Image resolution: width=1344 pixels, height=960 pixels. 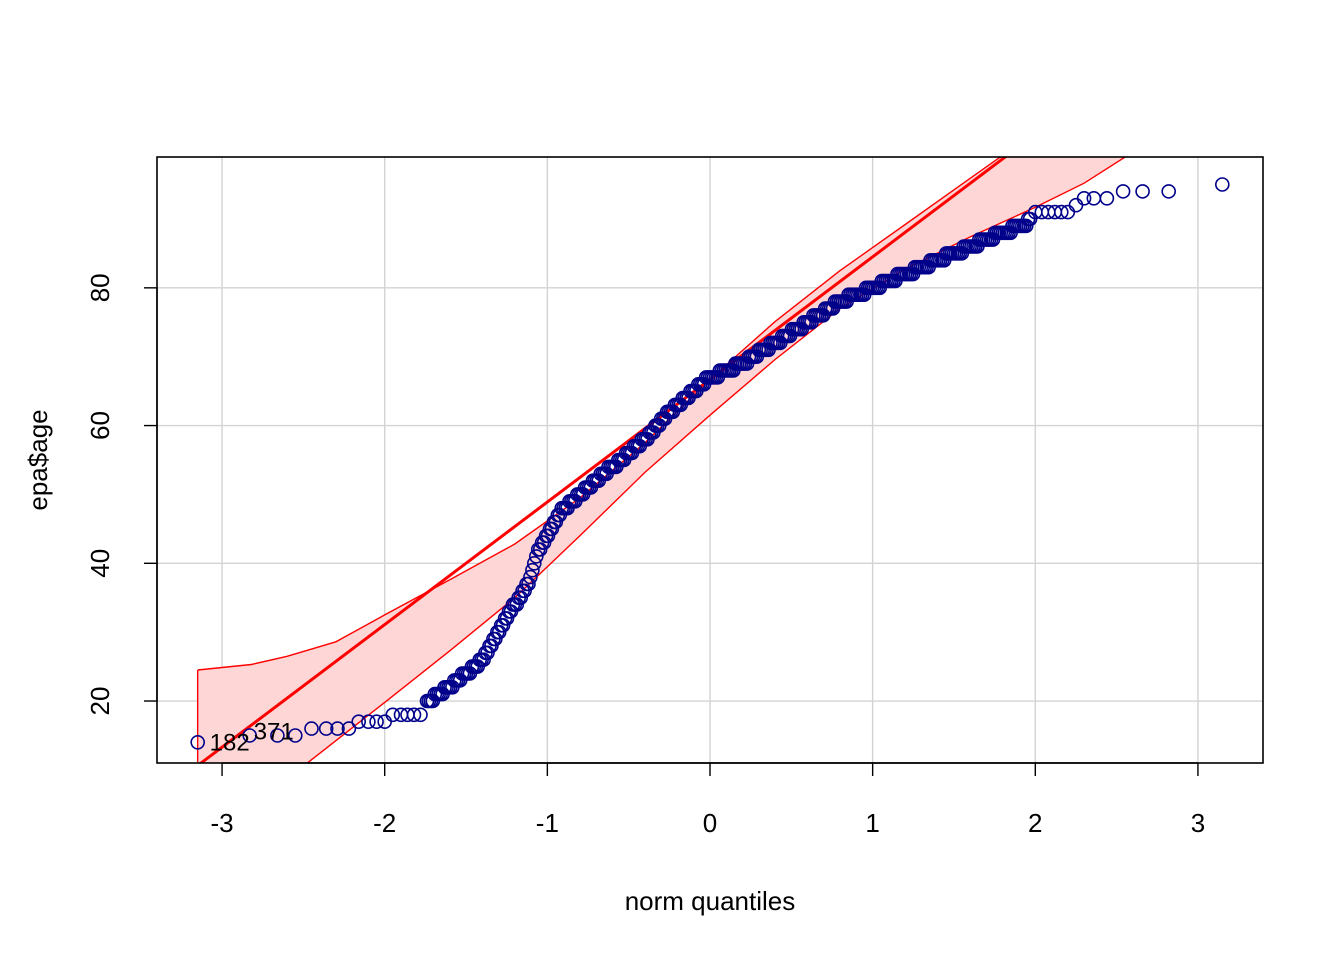 I want to click on x-tick-label: 3, so click(x=1198, y=823).